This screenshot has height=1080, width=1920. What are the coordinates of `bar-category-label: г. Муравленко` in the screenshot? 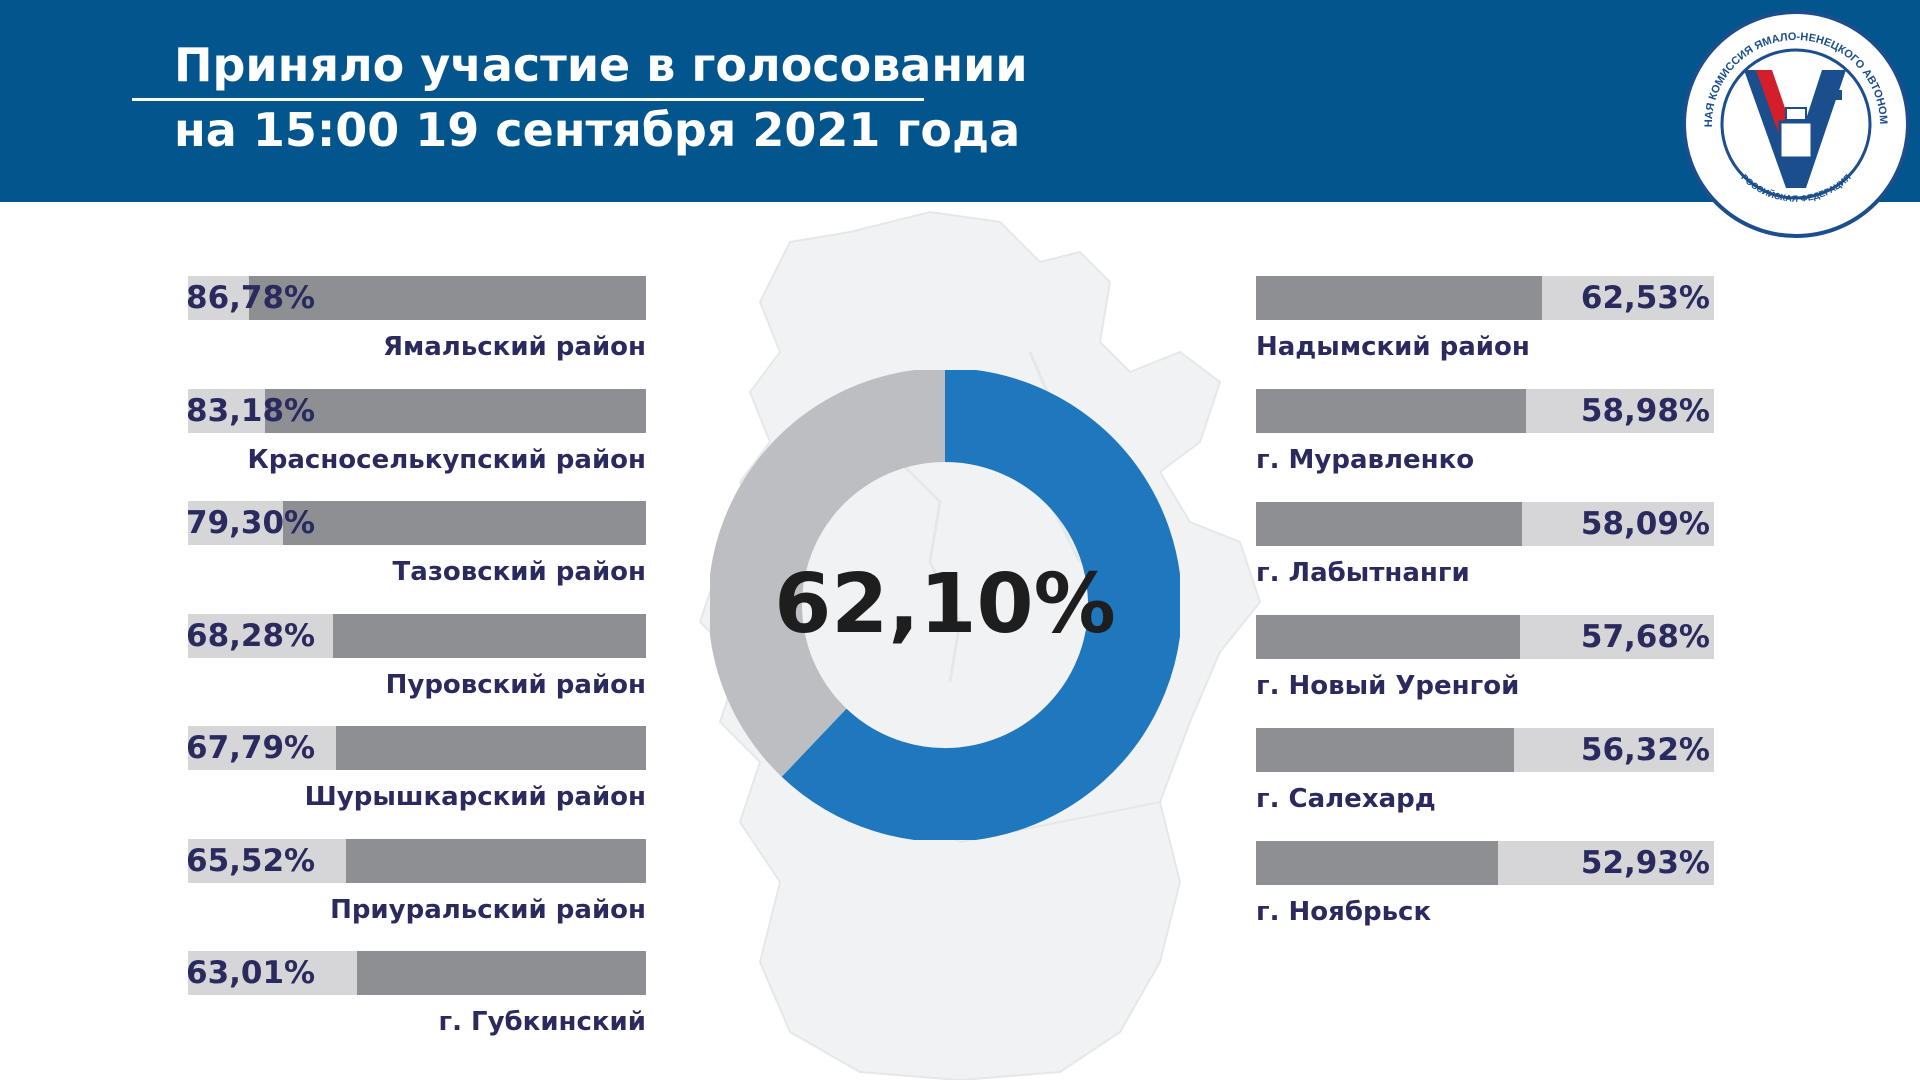 It's located at (1365, 460).